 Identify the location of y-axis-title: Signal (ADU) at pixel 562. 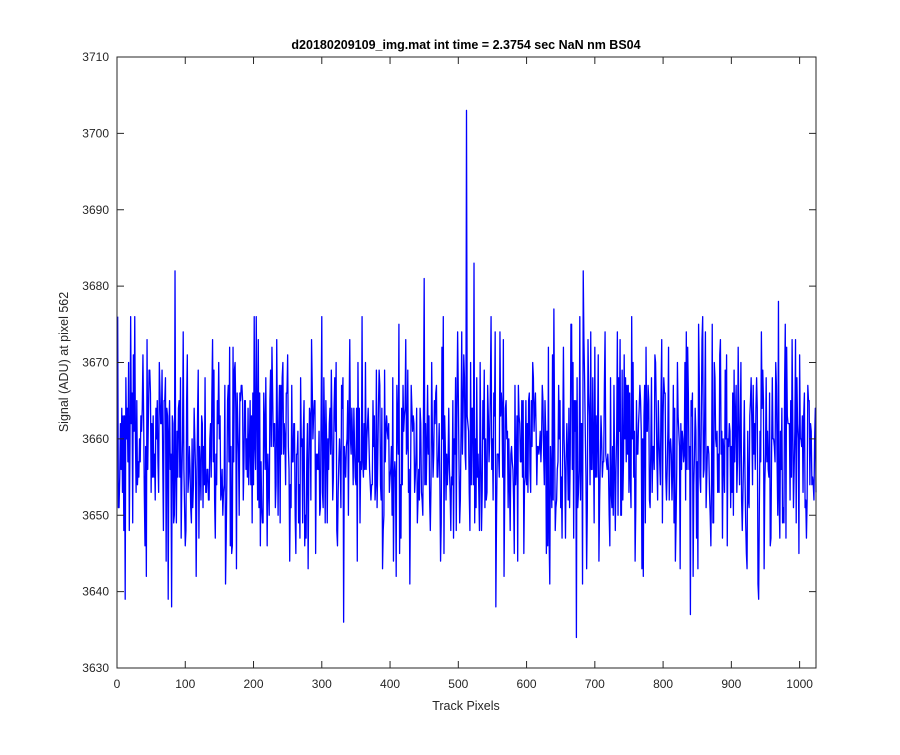
(64, 362).